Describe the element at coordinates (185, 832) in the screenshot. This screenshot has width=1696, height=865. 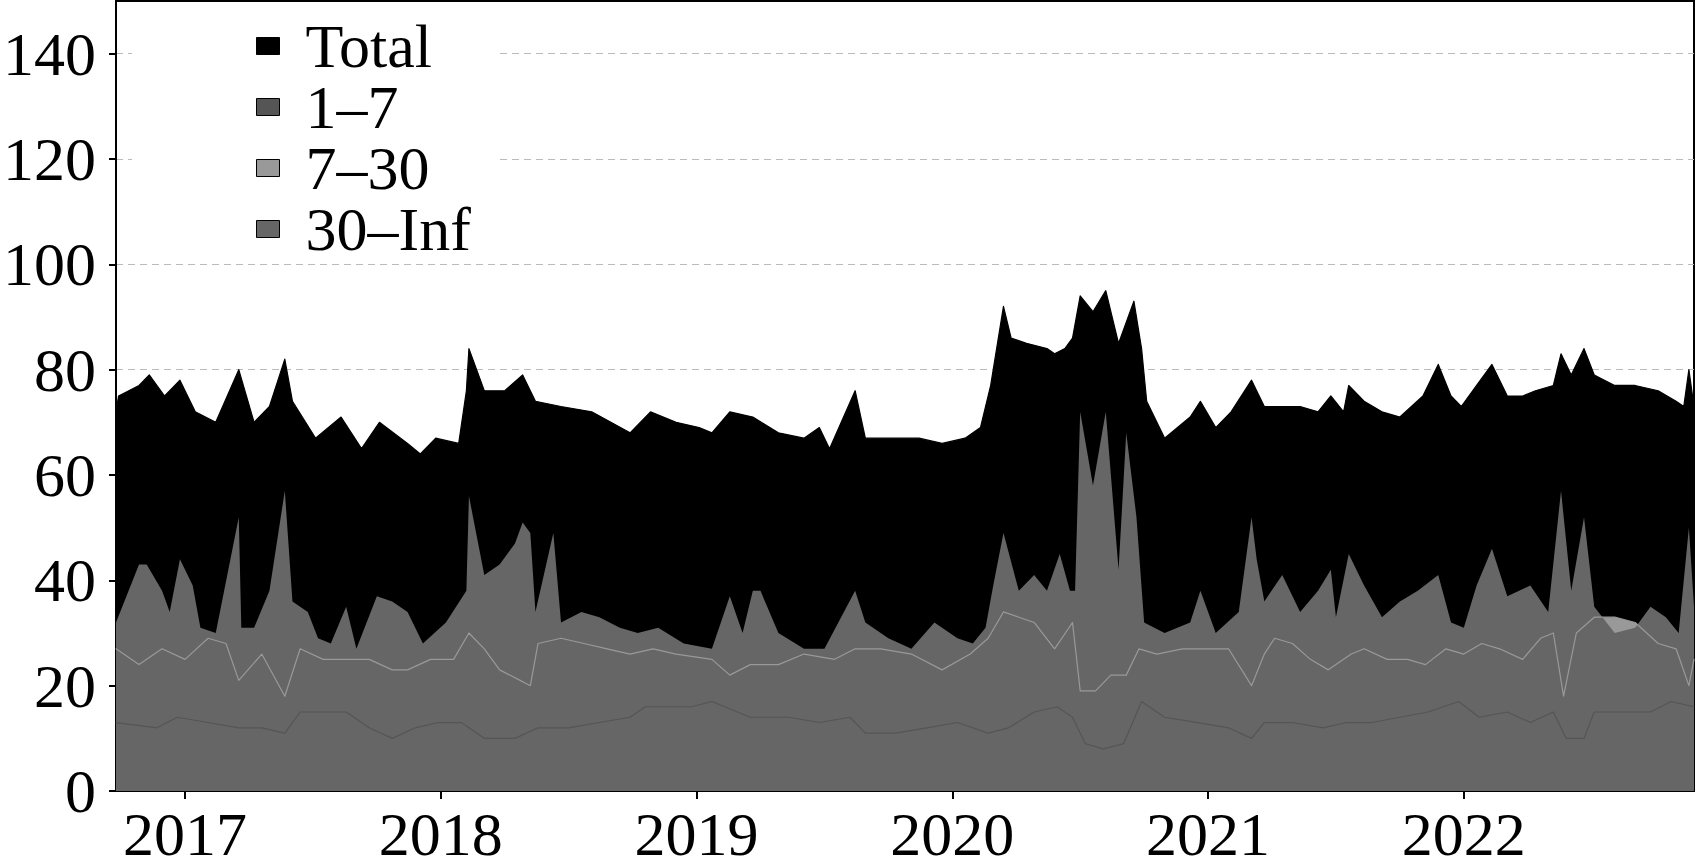
I see `x-tick-label: 2017` at that location.